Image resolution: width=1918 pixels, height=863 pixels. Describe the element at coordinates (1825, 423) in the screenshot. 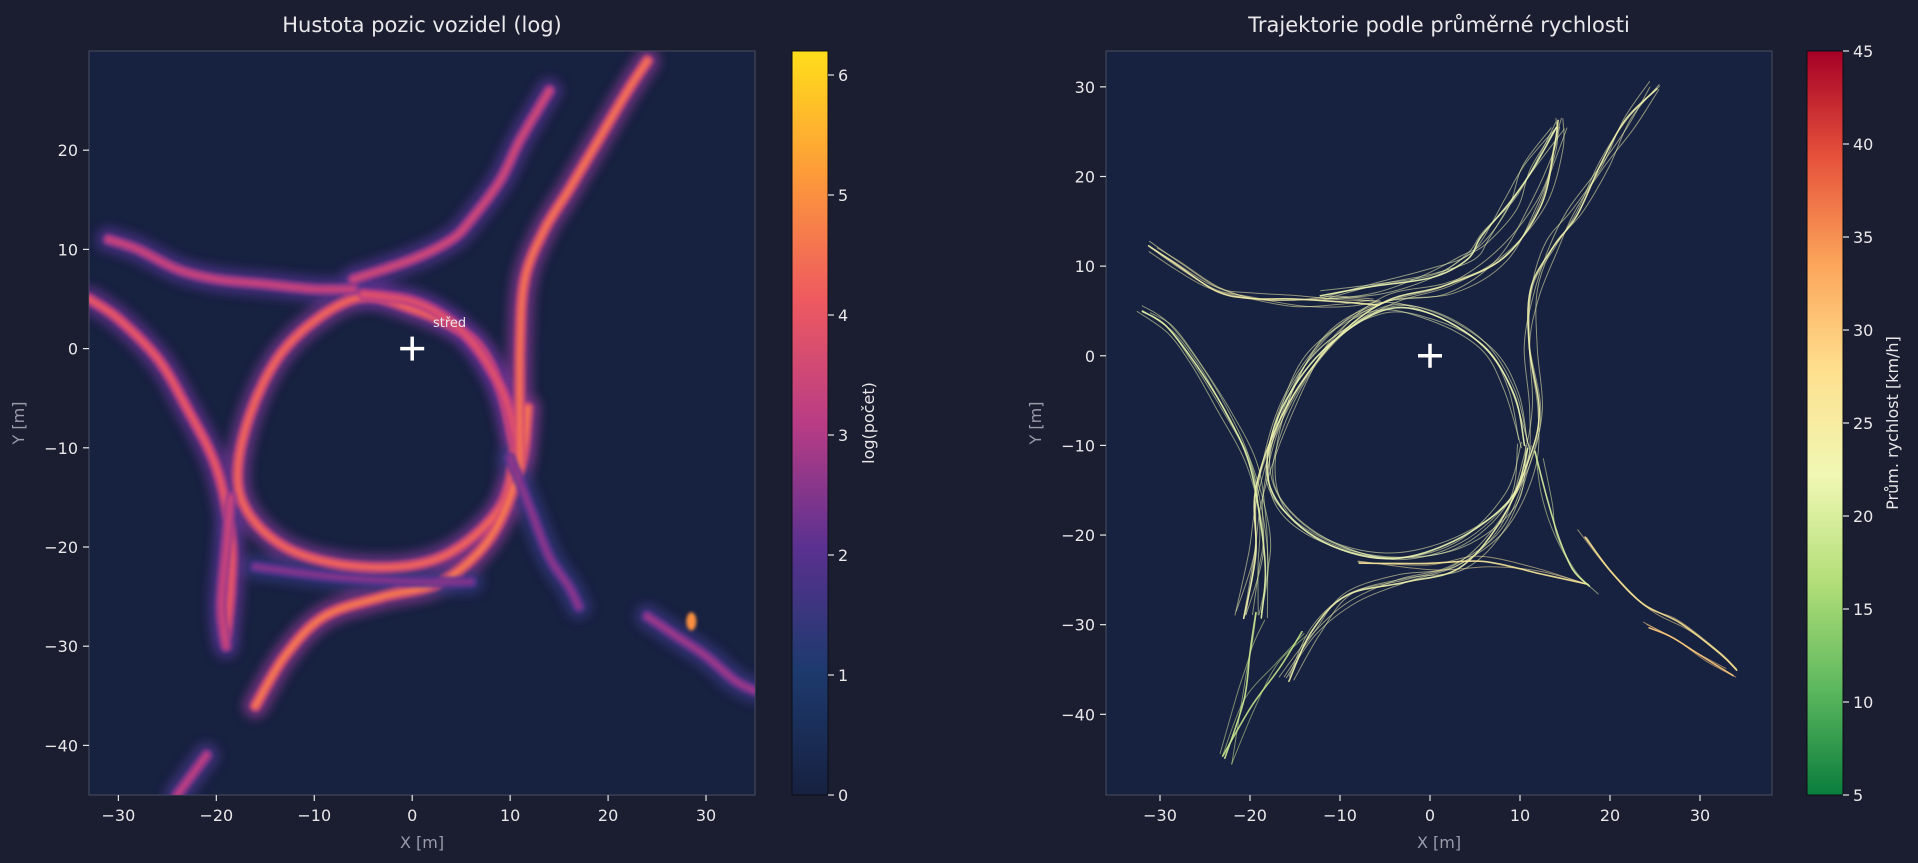

I see `speed-colorbar-bar` at that location.